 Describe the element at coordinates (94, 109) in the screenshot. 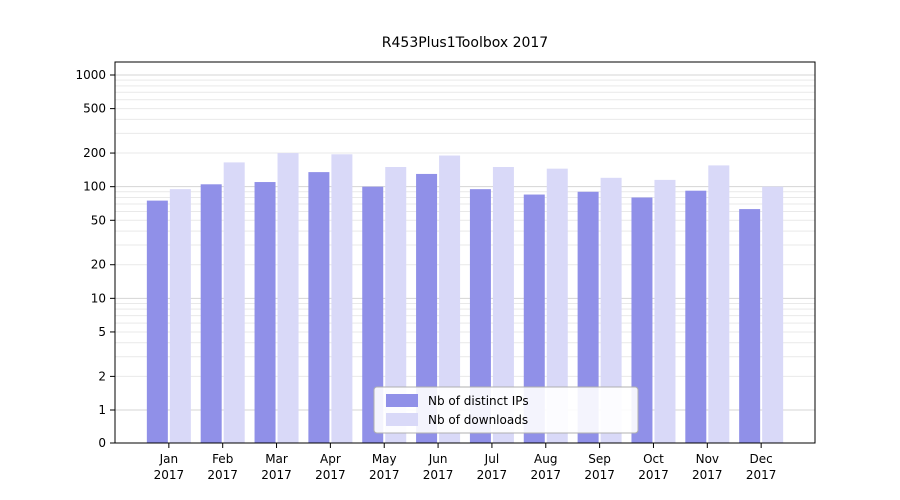

I see `y-tick-label: 500` at that location.